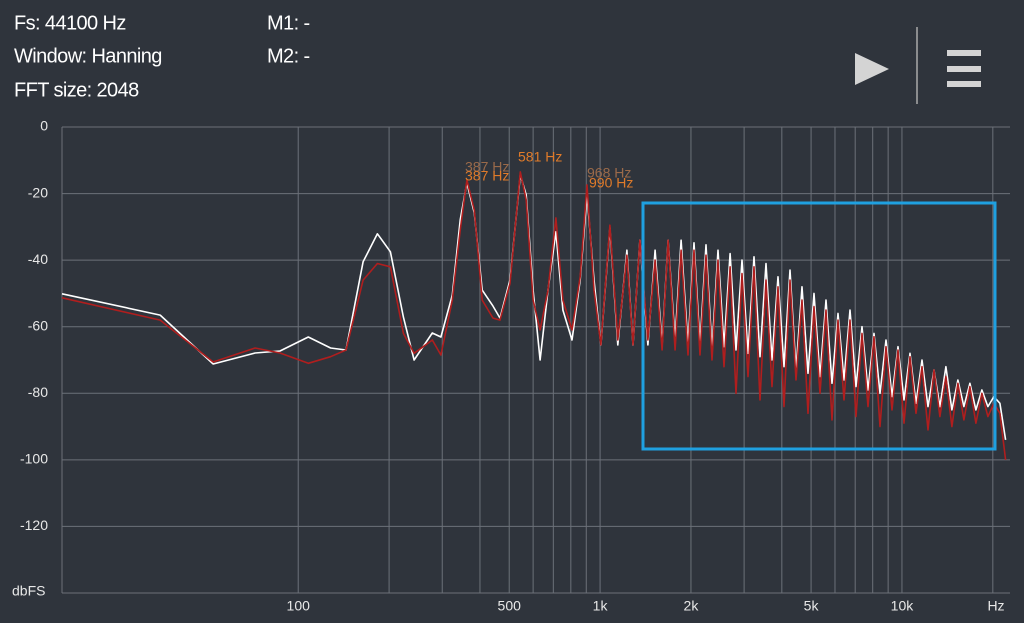  What do you see at coordinates (903, 606) in the screenshot?
I see `x-tick-label: 10k` at bounding box center [903, 606].